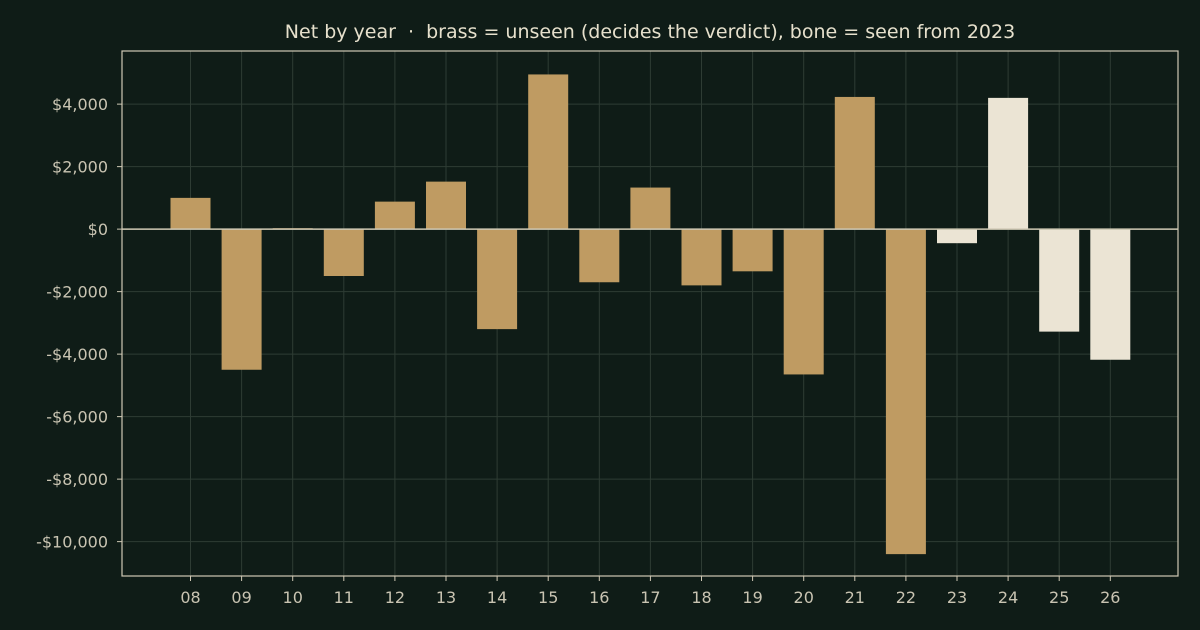 The width and height of the screenshot is (1200, 630). I want to click on y-tick-label: $2,000, so click(80, 167).